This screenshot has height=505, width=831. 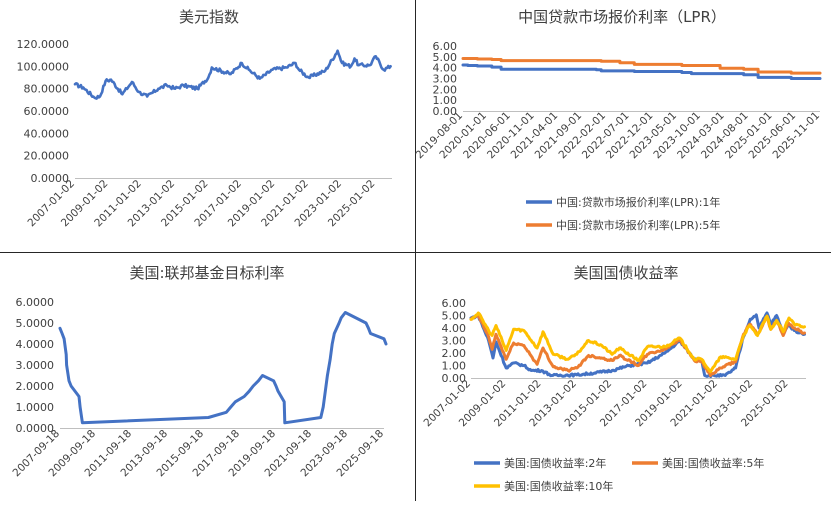 What do you see at coordinates (454, 341) in the screenshot?
I see `us-treasury-y-tick-label: 3.00` at bounding box center [454, 341].